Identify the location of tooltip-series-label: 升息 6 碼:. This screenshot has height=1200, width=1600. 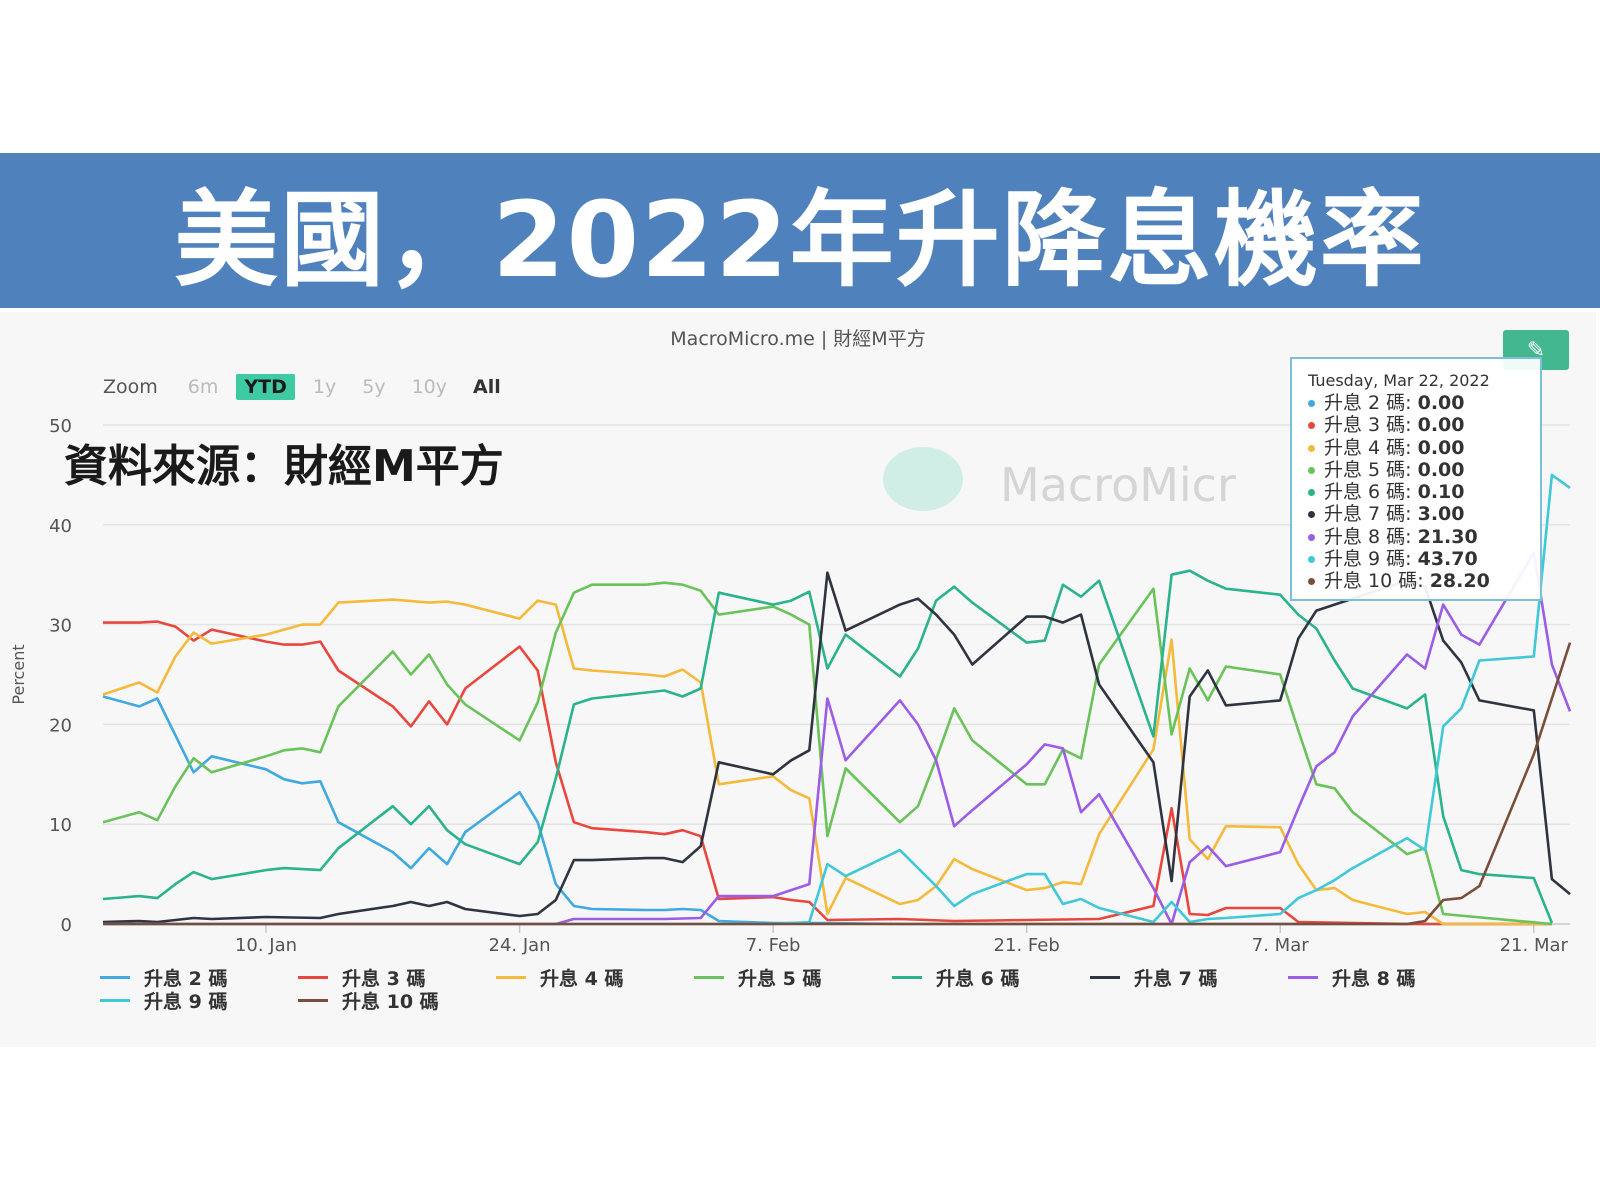
(1371, 492).